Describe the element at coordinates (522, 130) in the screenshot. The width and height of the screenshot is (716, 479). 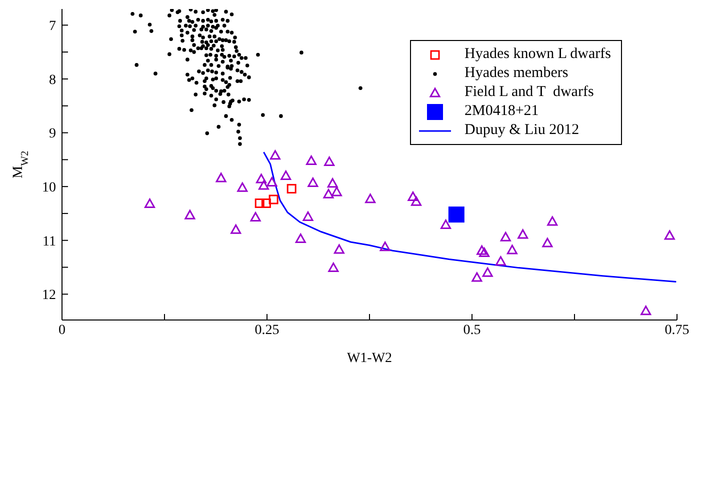
I see `legend-label: Dupuy & Liu 2012` at that location.